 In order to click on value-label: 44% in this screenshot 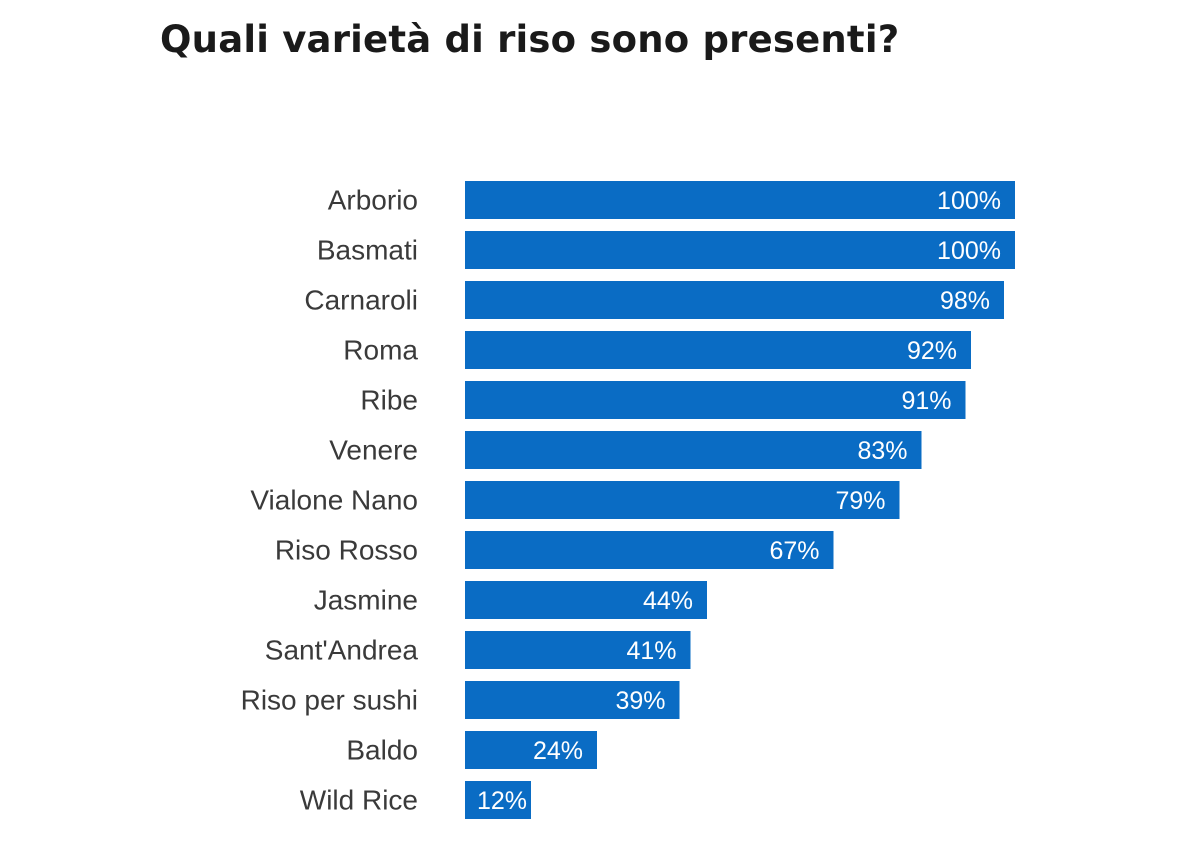, I will do `click(668, 601)`.